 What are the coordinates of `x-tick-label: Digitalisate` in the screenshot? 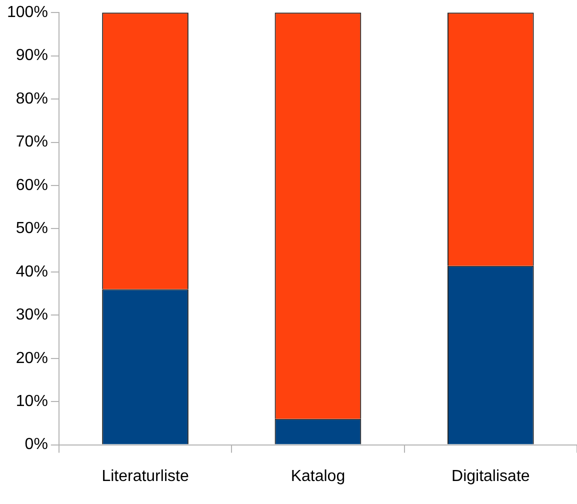 It's located at (491, 476).